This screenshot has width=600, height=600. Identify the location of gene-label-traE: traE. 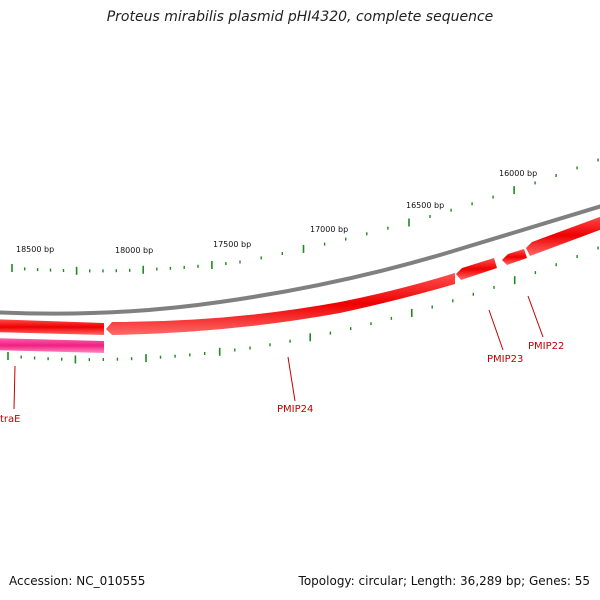
(10, 419).